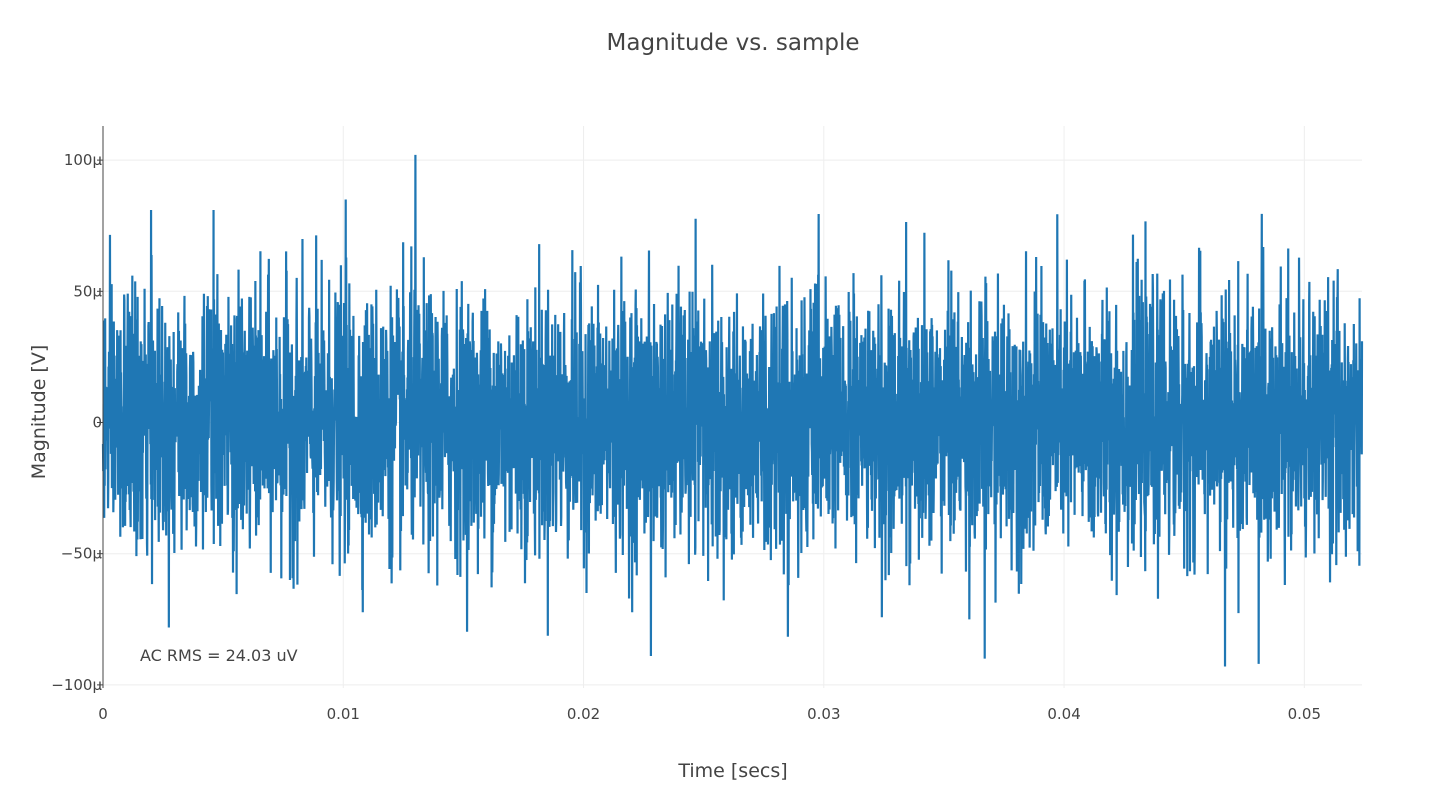  Describe the element at coordinates (732, 771) in the screenshot. I see `x-axis-title: Time [secs]` at that location.